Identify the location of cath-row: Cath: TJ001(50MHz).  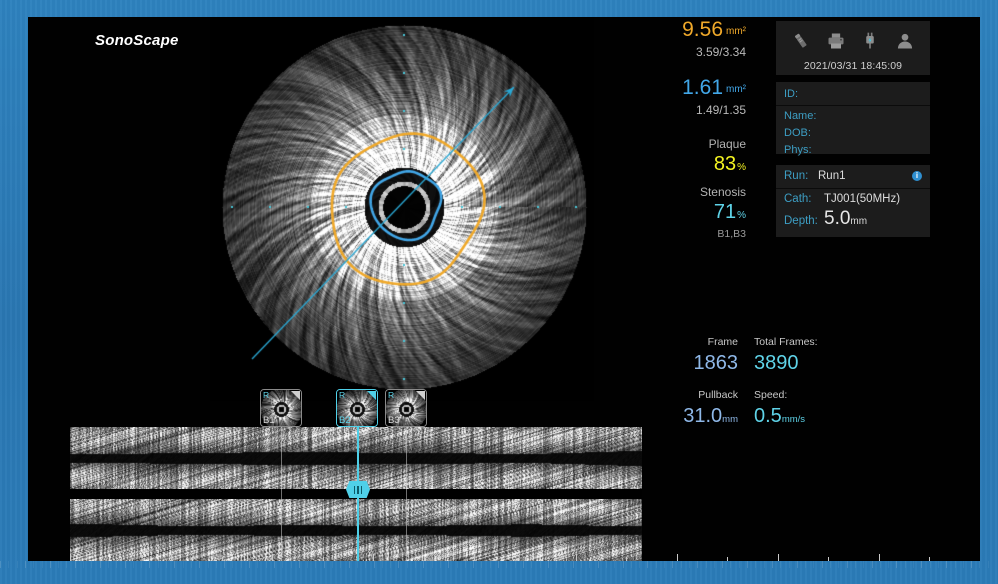
(853, 199).